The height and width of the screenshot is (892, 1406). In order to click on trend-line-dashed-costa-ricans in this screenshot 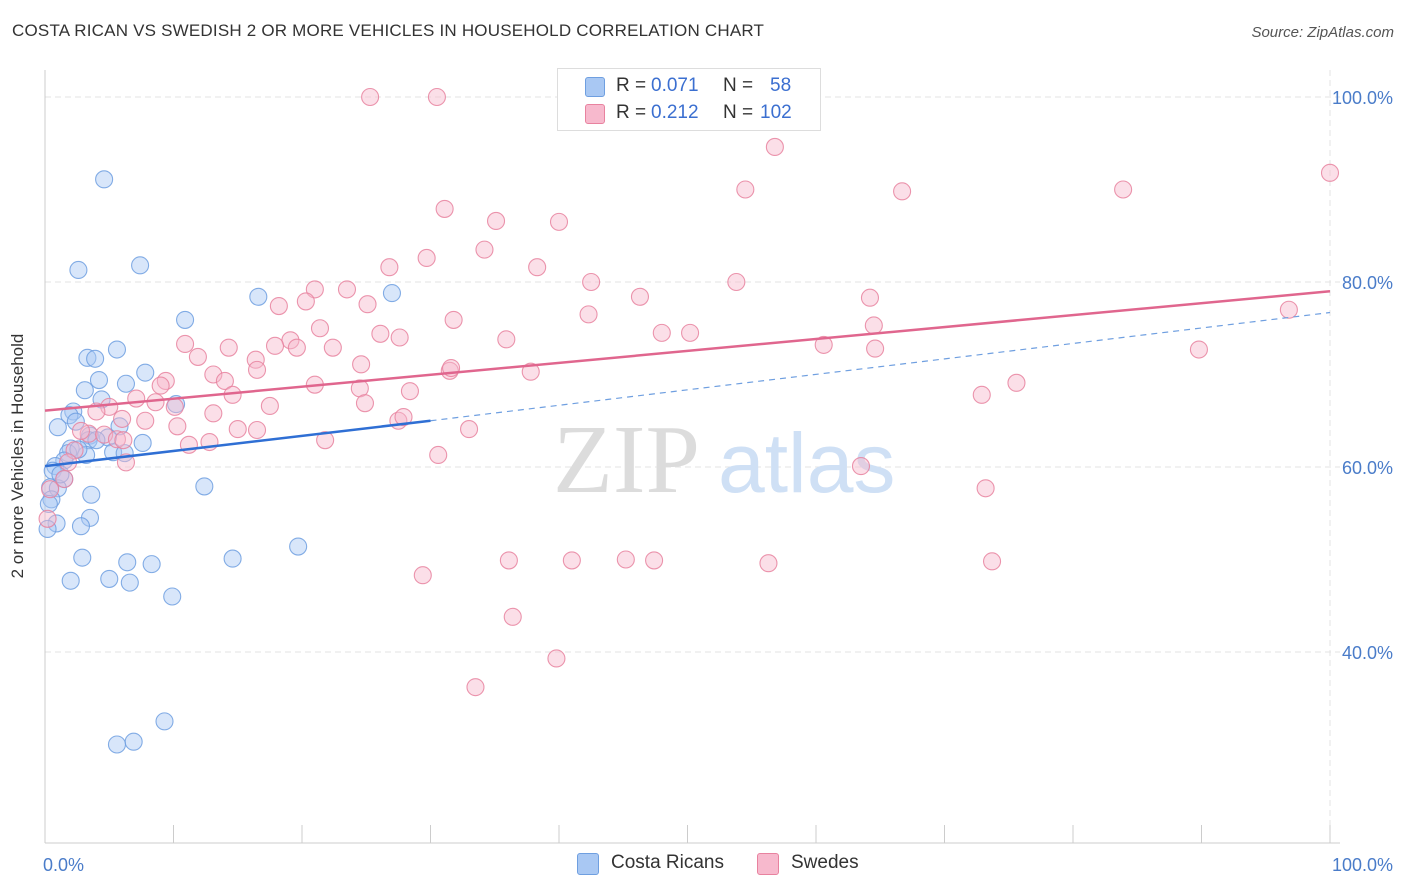, I will do `click(880, 366)`.